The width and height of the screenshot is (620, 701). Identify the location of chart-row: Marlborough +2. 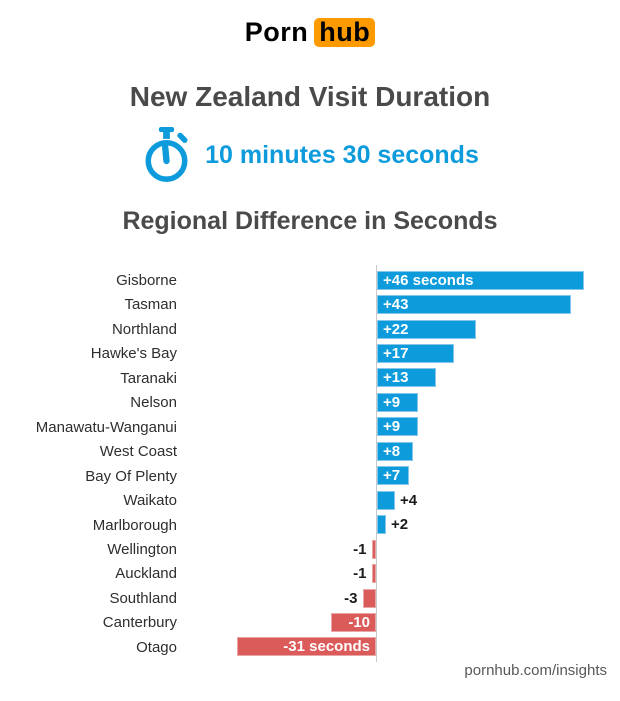
(310, 525).